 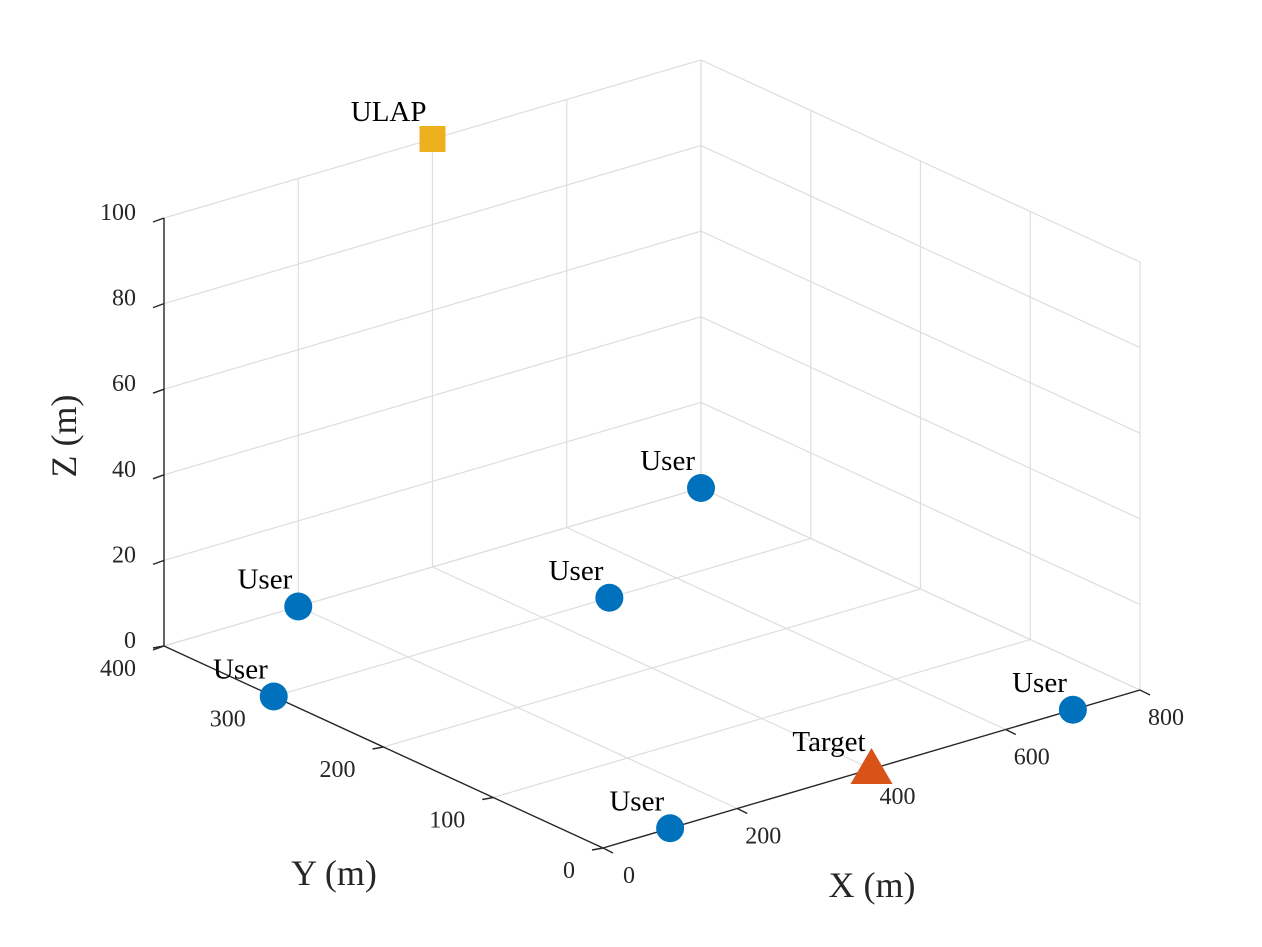 What do you see at coordinates (898, 797) in the screenshot?
I see `x-tick-label: 400` at bounding box center [898, 797].